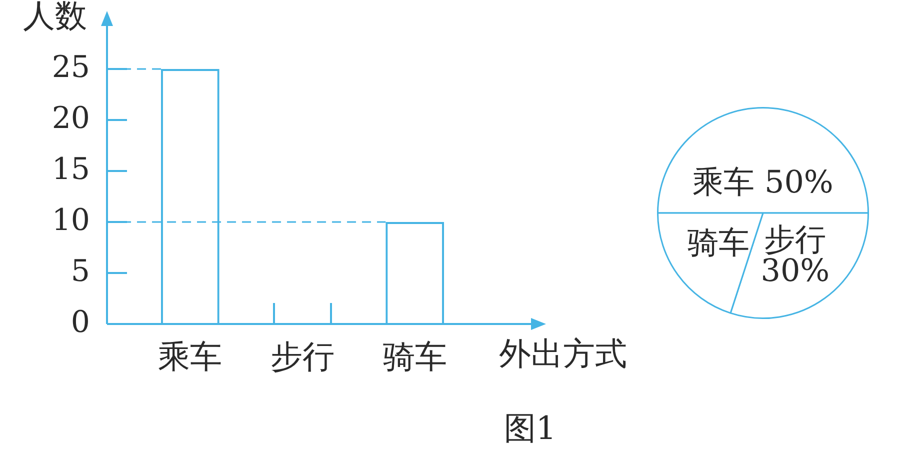 This screenshot has width=912, height=463. What do you see at coordinates (302, 357) in the screenshot?
I see `x-tick-label: 步行` at bounding box center [302, 357].